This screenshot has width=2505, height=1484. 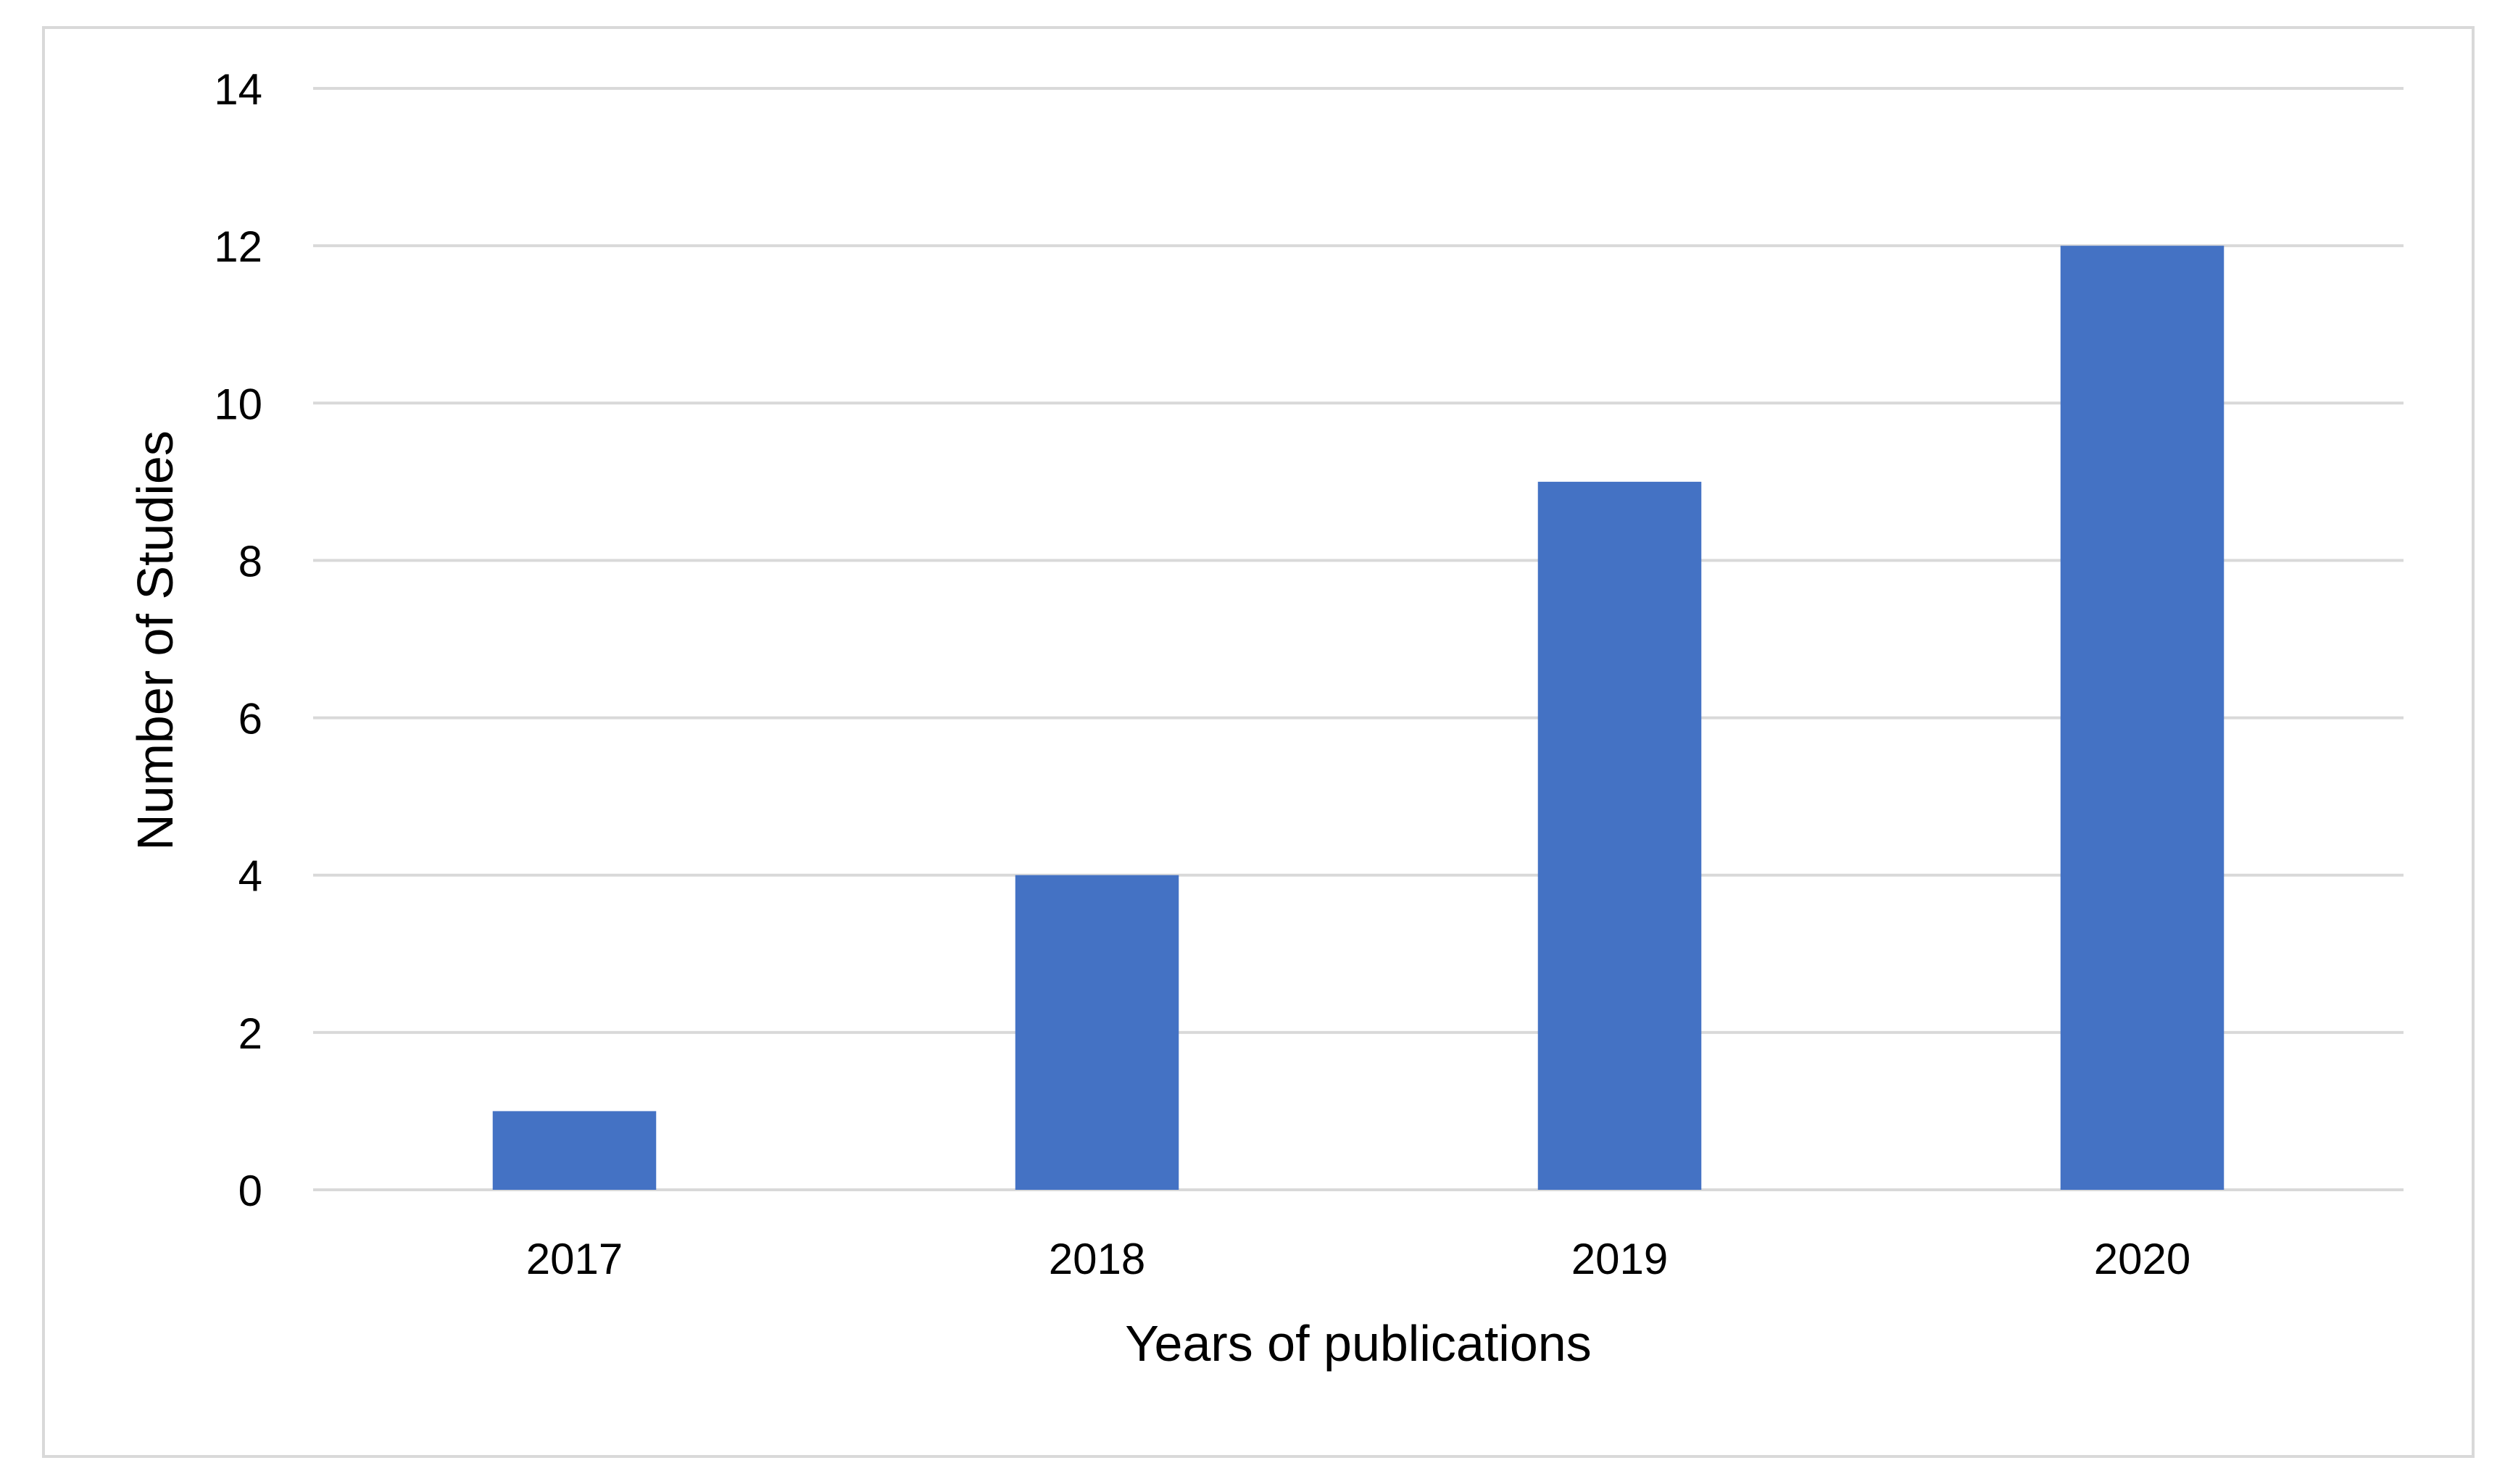 I want to click on bar-2018, so click(x=1097, y=1032).